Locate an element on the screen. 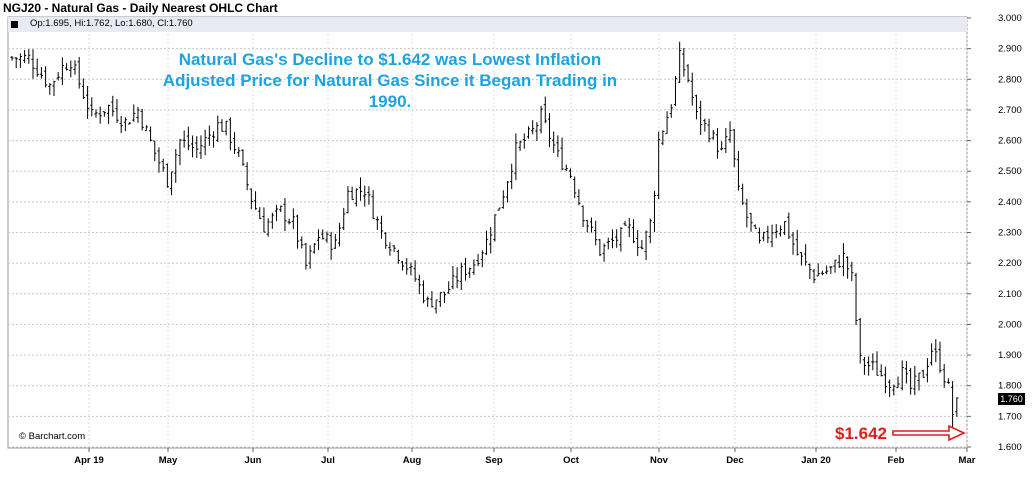 The height and width of the screenshot is (485, 1035). last-price-badge: 1.760 is located at coordinates (1011, 399).